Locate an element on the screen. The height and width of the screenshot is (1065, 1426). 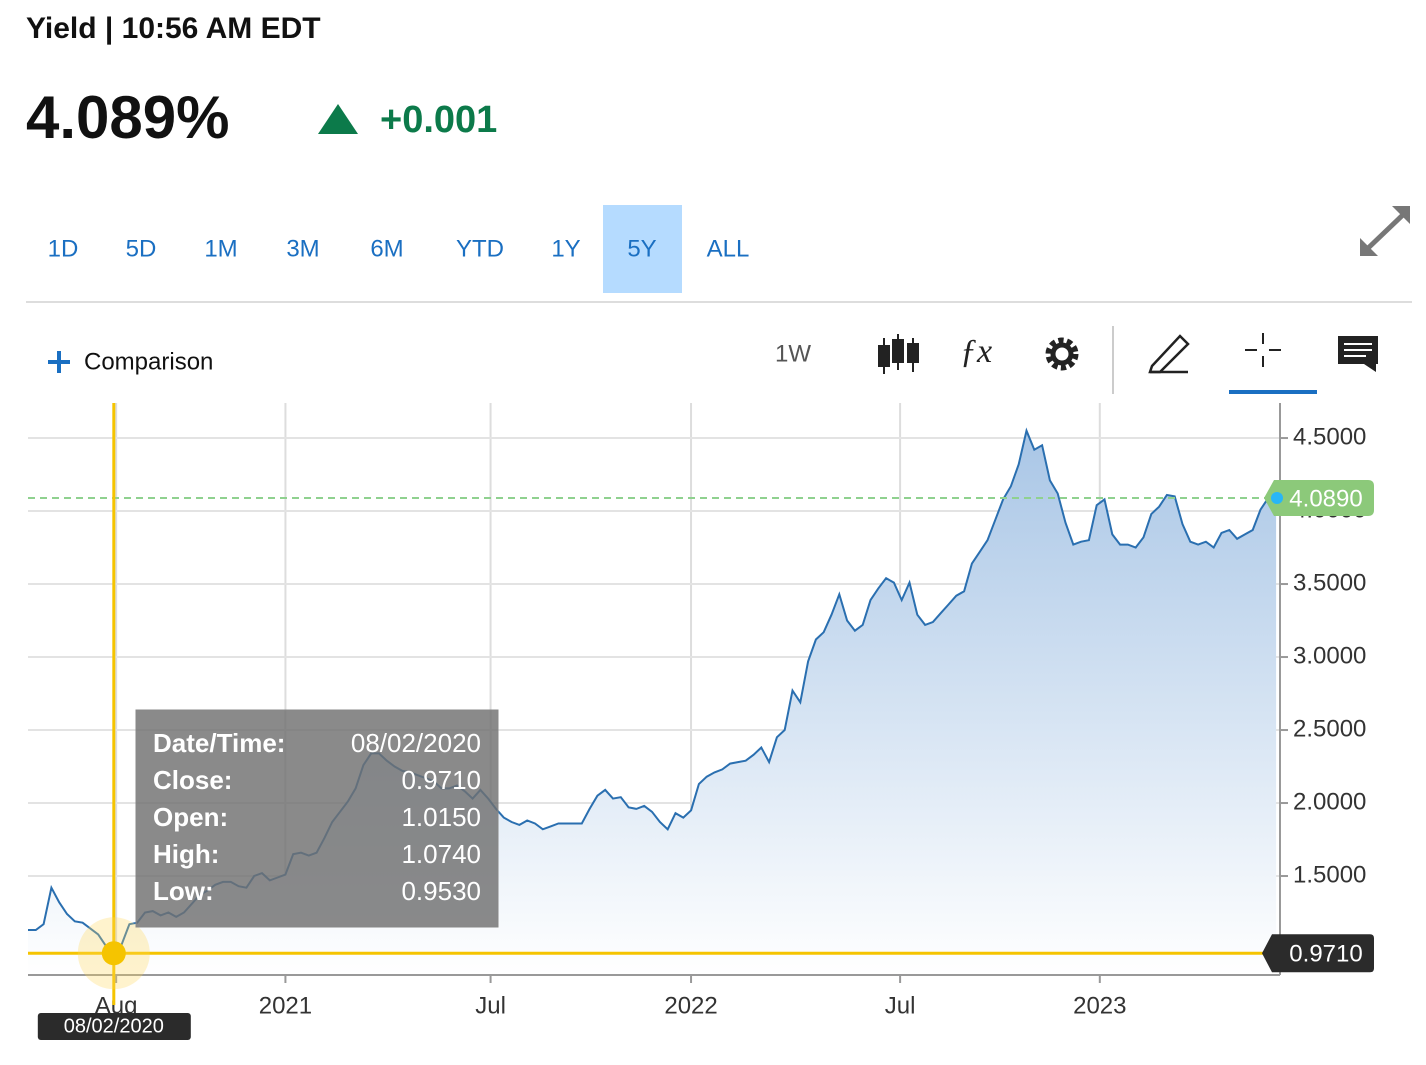
last-value-badge is located at coordinates (1319, 498).